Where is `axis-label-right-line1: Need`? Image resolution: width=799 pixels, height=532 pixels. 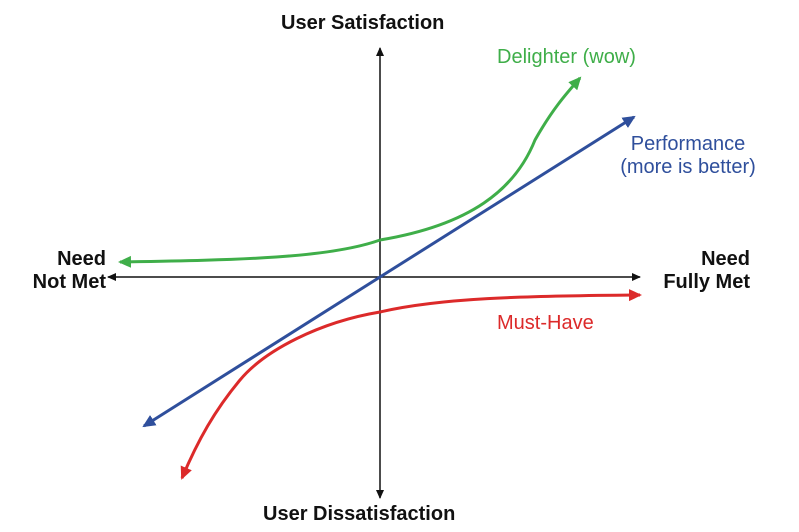
axis-label-right-line1: Need is located at coordinates (725, 259).